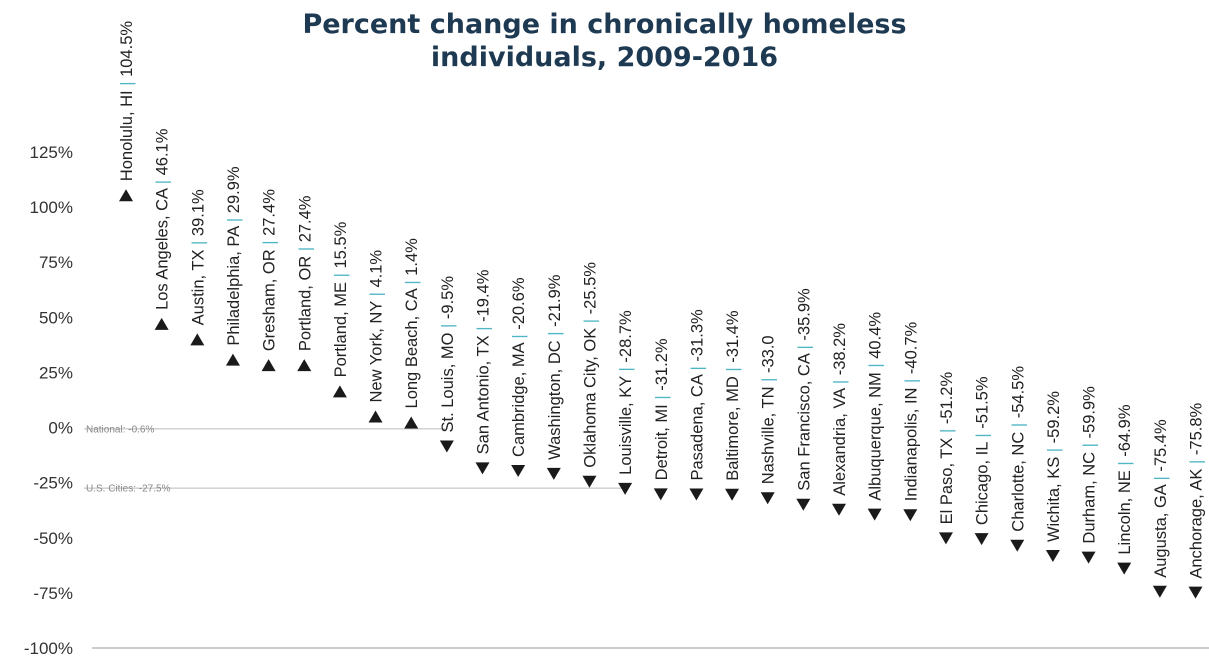 This screenshot has width=1209, height=656. Describe the element at coordinates (983, 481) in the screenshot. I see `city-name: Chicago, IL` at that location.